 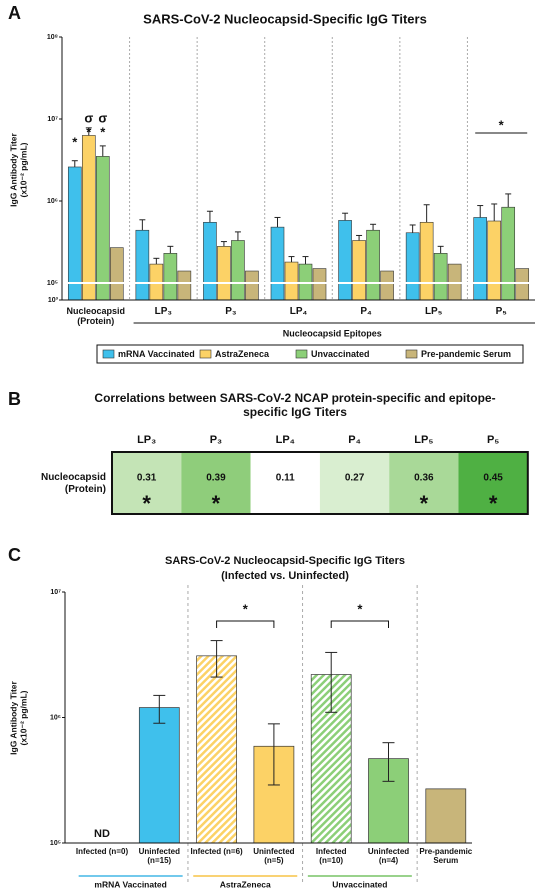 What do you see at coordinates (102, 851) in the screenshot?
I see `x-tick-label: Infected (n=0)` at bounding box center [102, 851].